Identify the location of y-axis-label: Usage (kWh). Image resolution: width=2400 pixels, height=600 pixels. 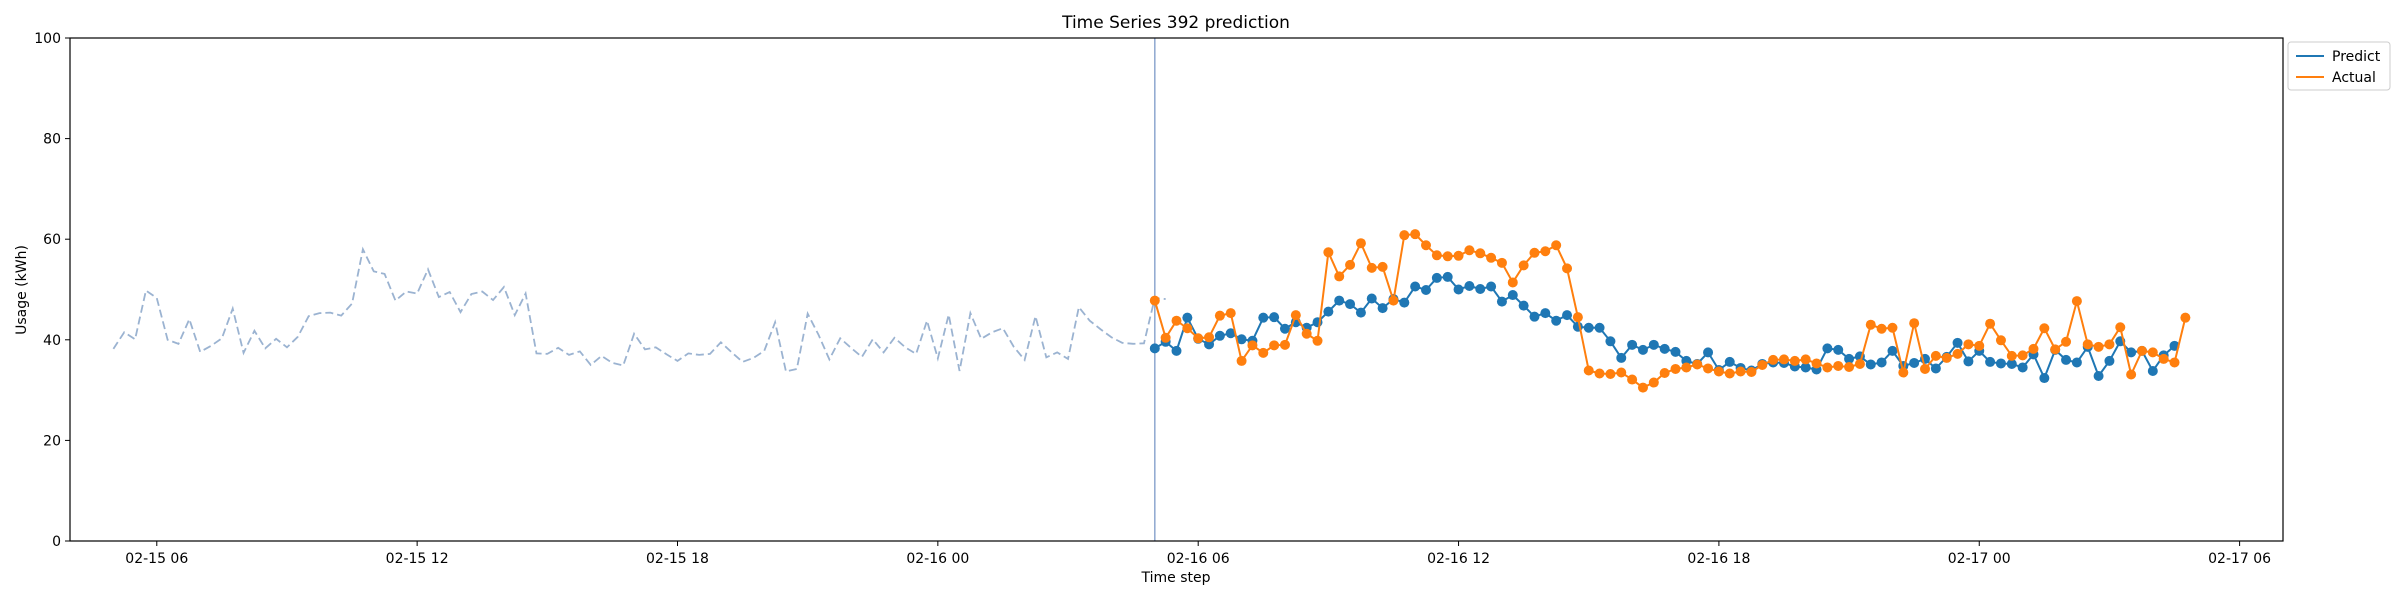
(22, 290).